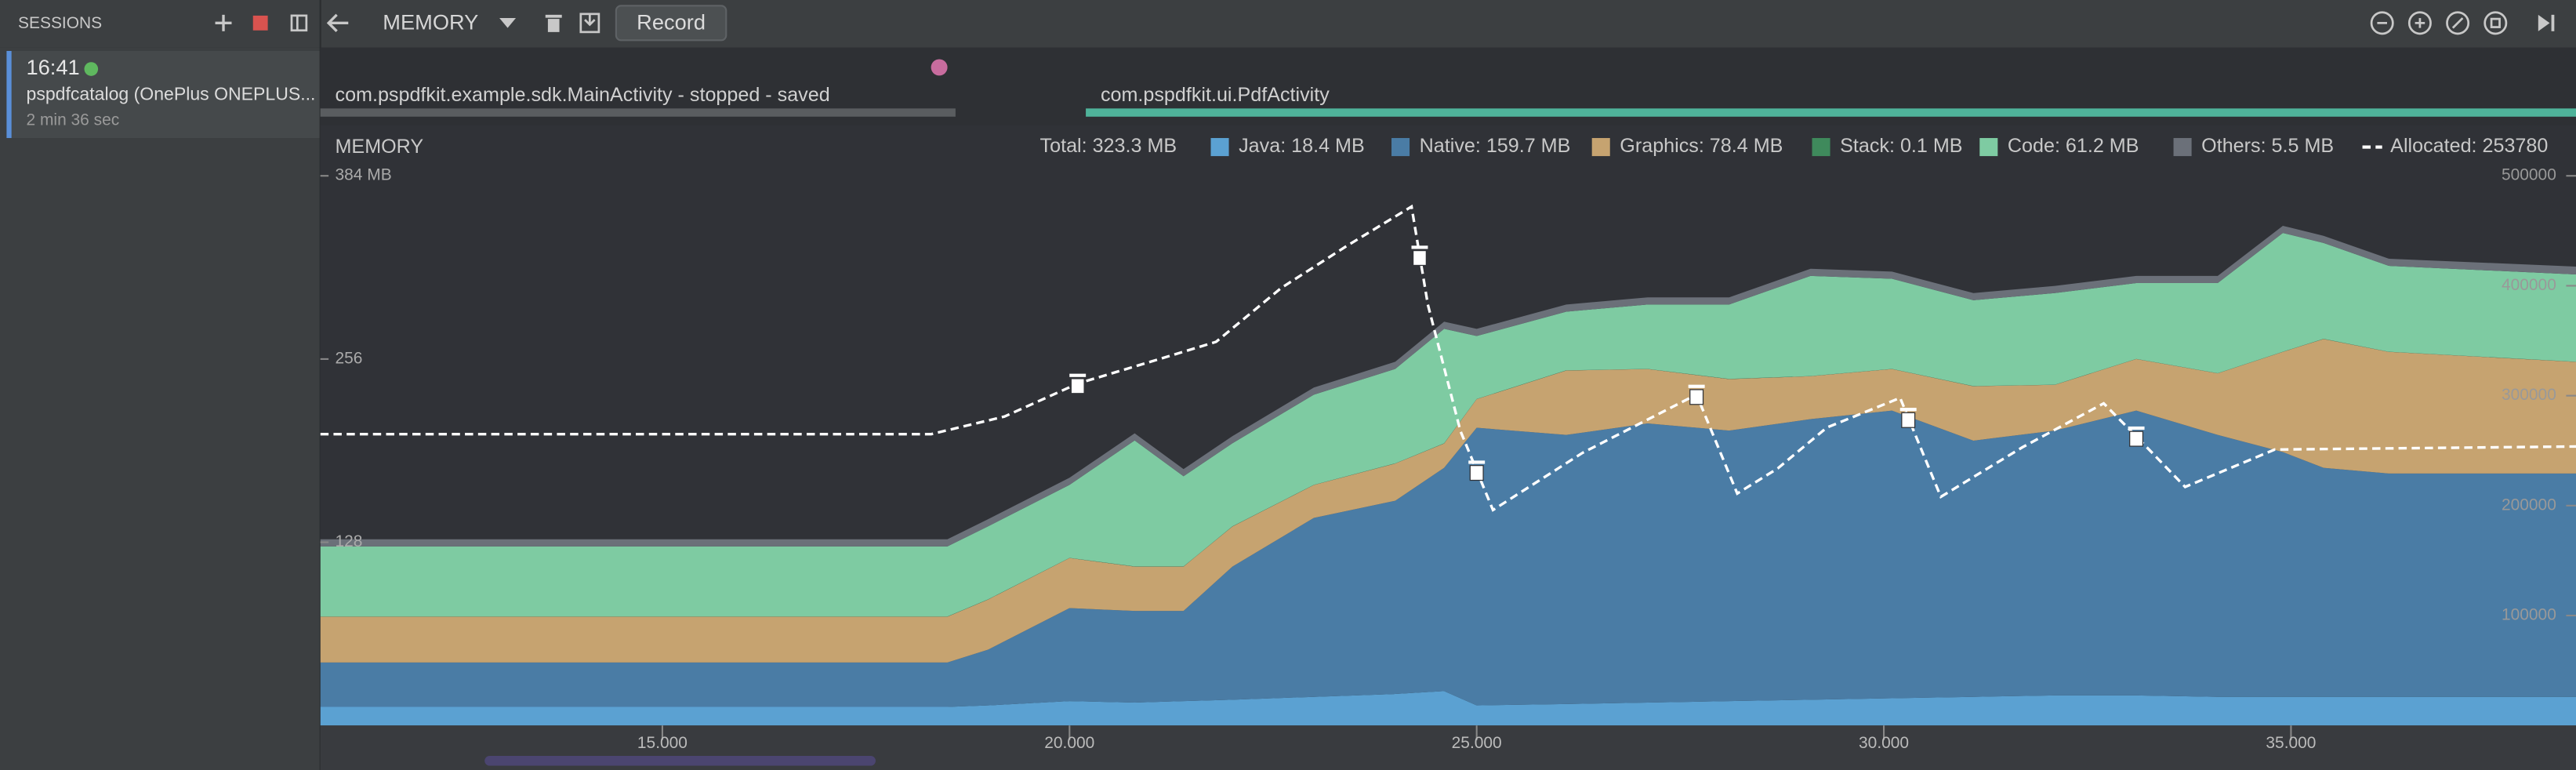 This screenshot has width=2576, height=770. Describe the element at coordinates (2268, 146) in the screenshot. I see `legend-label: Others: 5.5 MB` at that location.